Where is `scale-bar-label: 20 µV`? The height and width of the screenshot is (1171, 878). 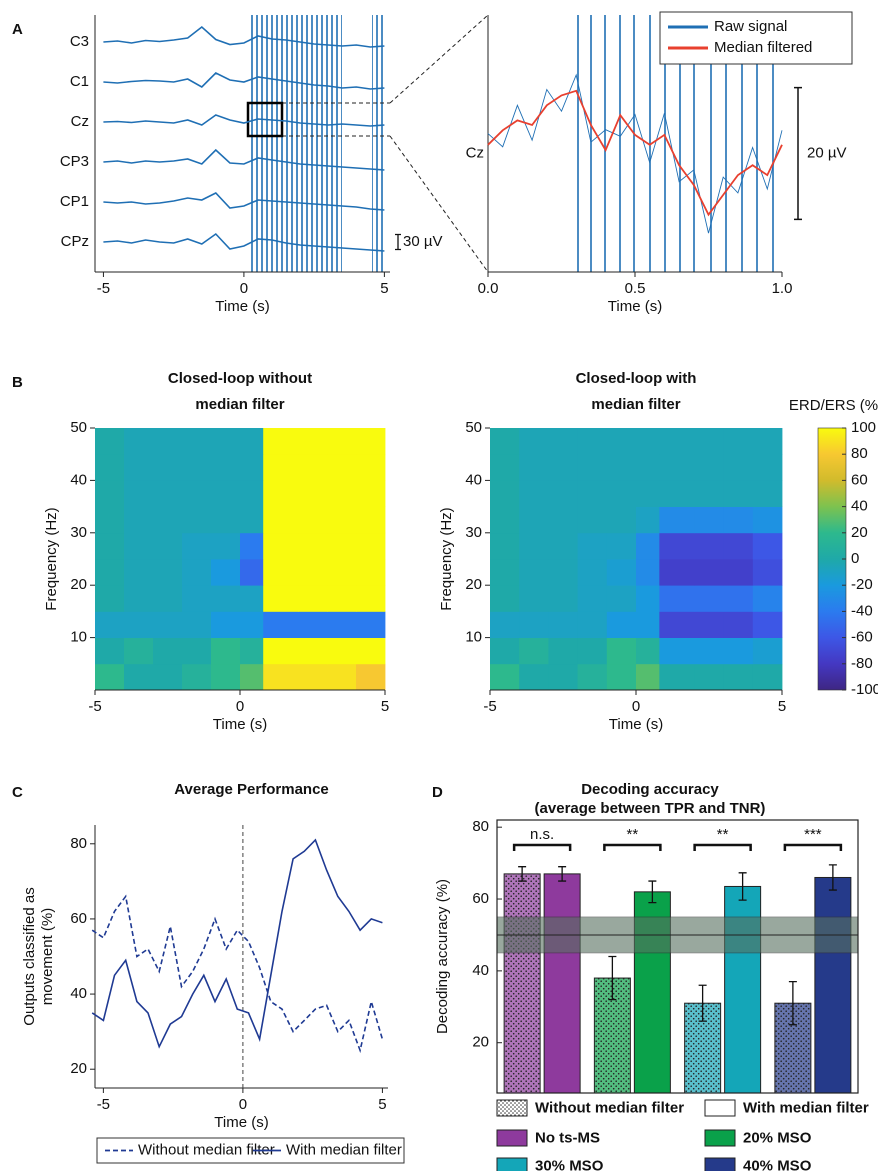 scale-bar-label: 20 µV is located at coordinates (827, 152).